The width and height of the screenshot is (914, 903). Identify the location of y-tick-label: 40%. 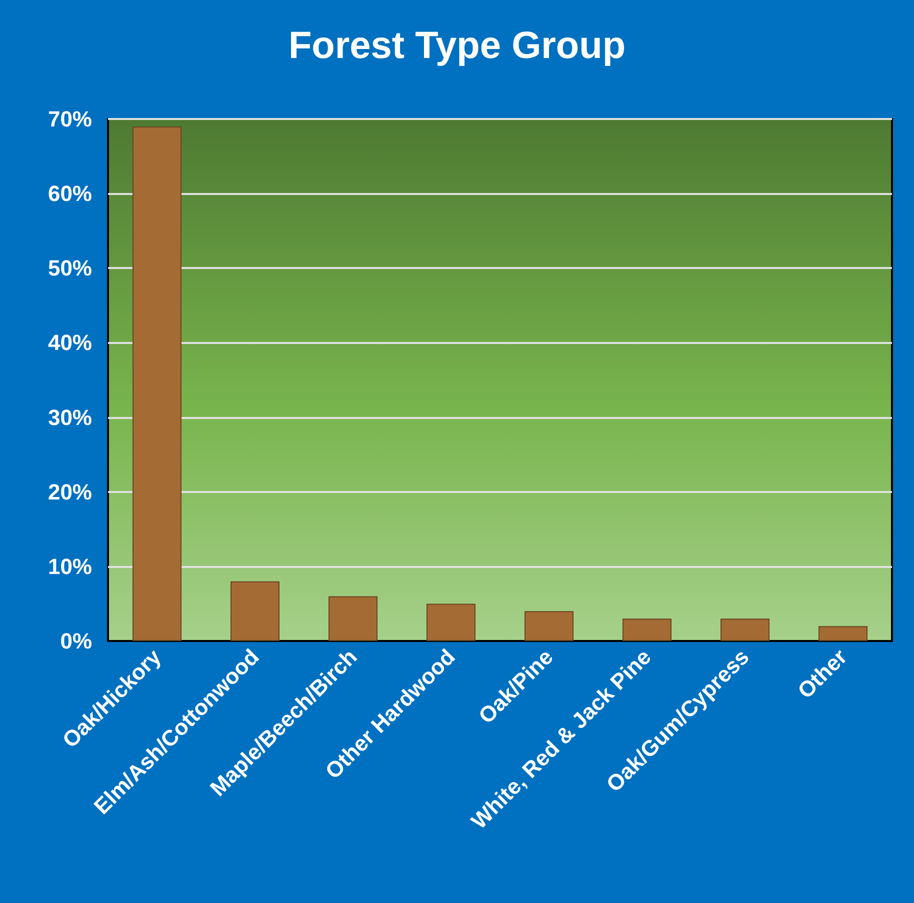
(70, 343).